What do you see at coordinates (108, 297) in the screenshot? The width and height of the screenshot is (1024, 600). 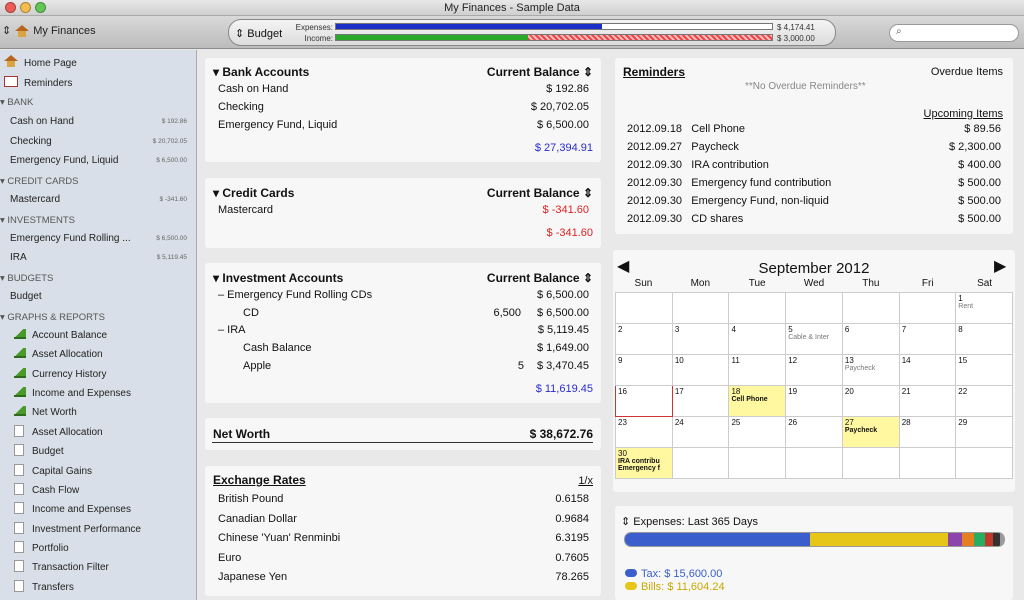 I see `sidebar-item-budget: Budget` at bounding box center [108, 297].